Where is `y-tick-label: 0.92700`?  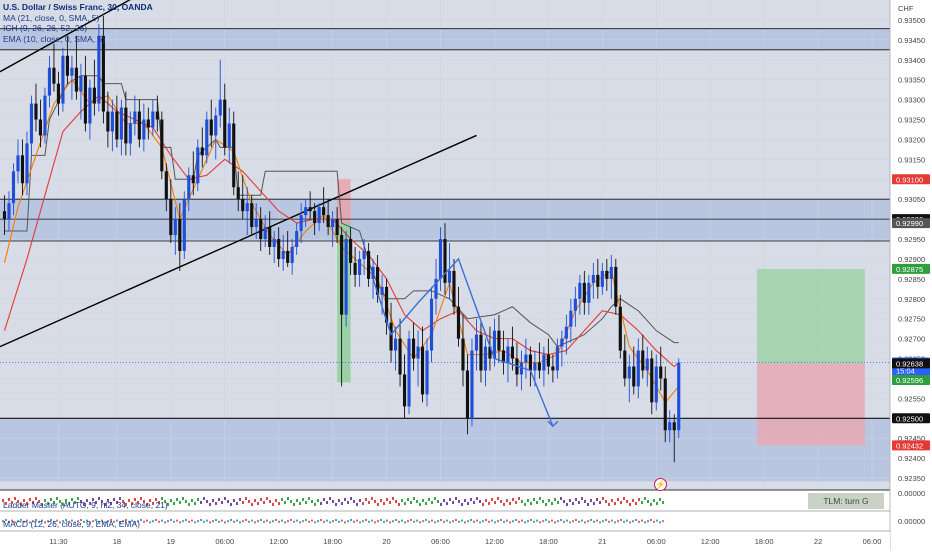
y-tick-label: 0.92700 is located at coordinates (911, 339).